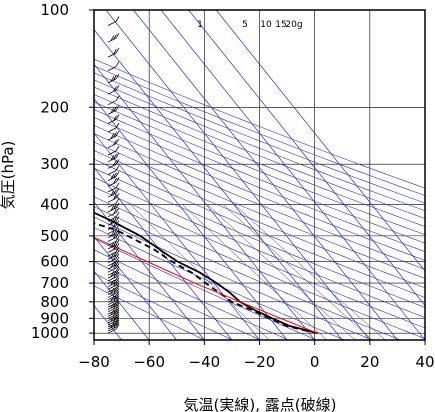  Describe the element at coordinates (54, 302) in the screenshot. I see `y-tick-label: 800` at that location.